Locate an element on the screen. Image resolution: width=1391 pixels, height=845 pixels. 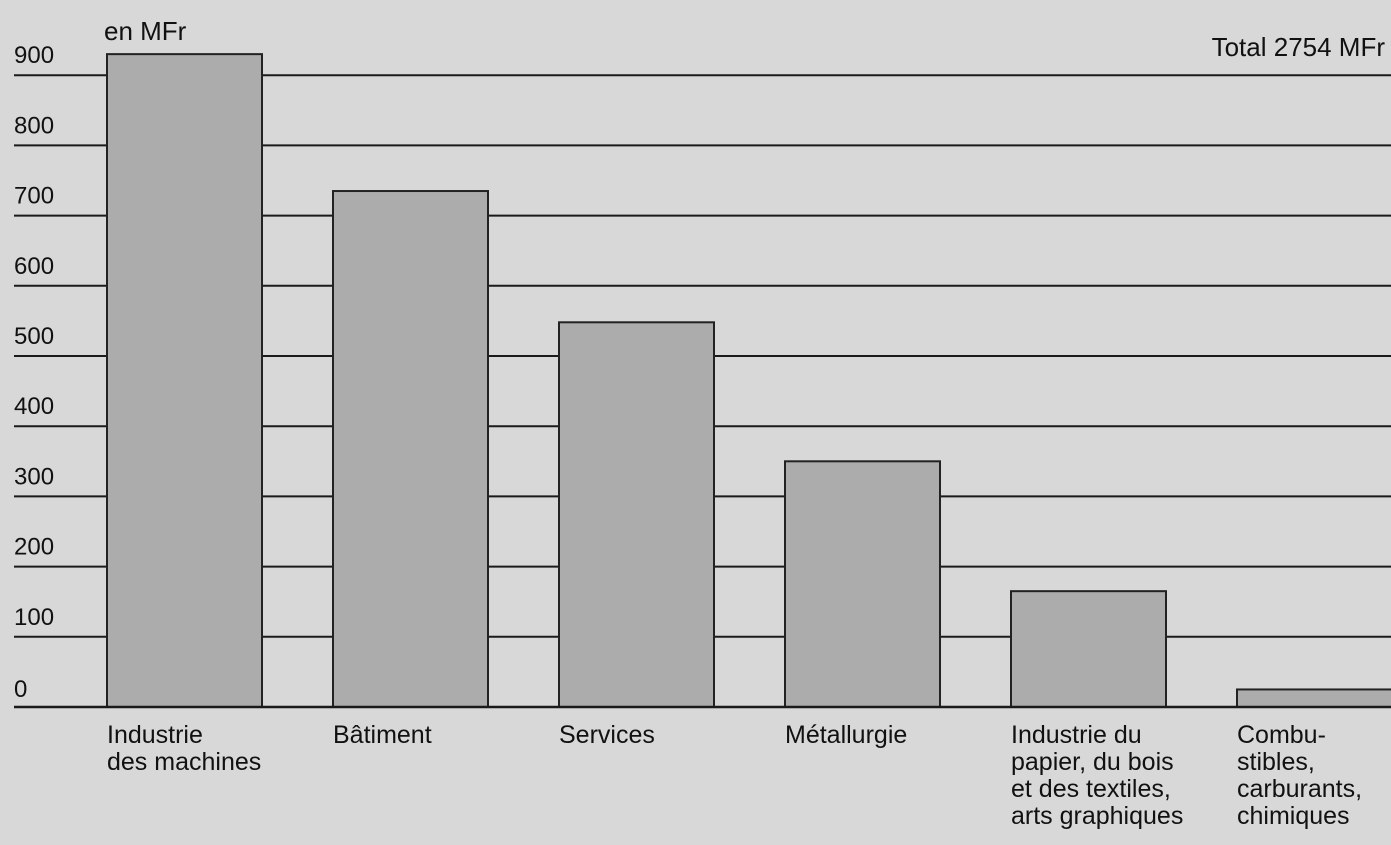
y-tick-label: 300 is located at coordinates (34, 476).